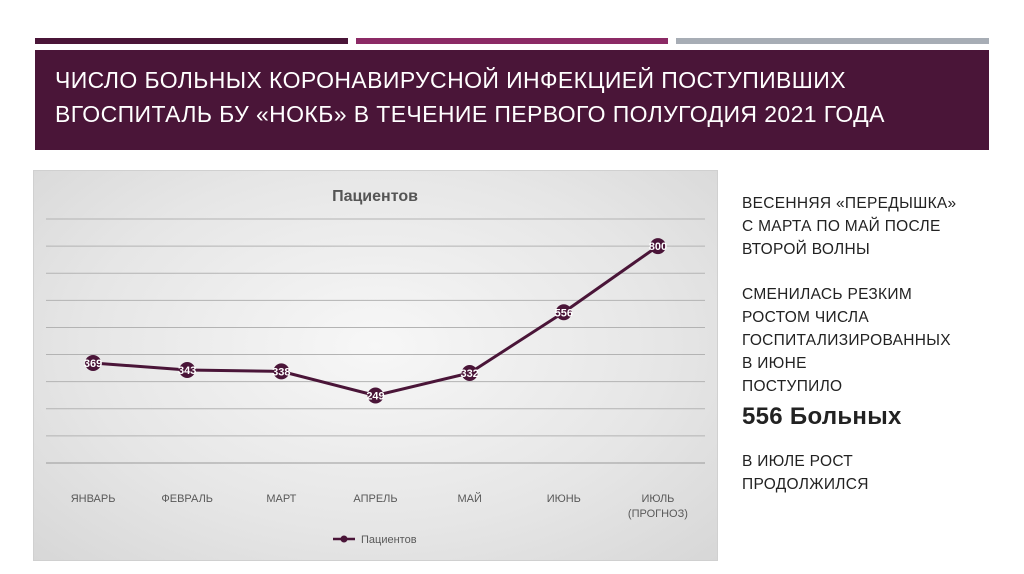 The height and width of the screenshot is (574, 1024). I want to click on decor-bar-purple, so click(512, 41).